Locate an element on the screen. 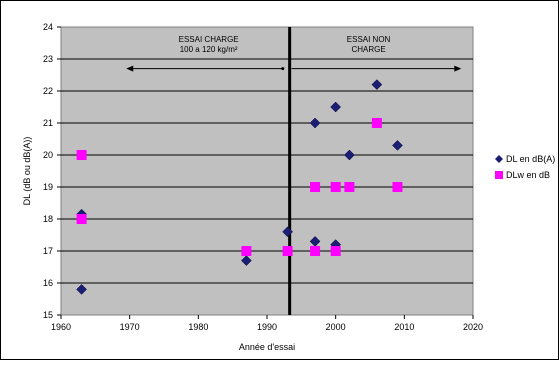 The image size is (559, 365). legend-item-dlw: DLw en dB is located at coordinates (522, 175).